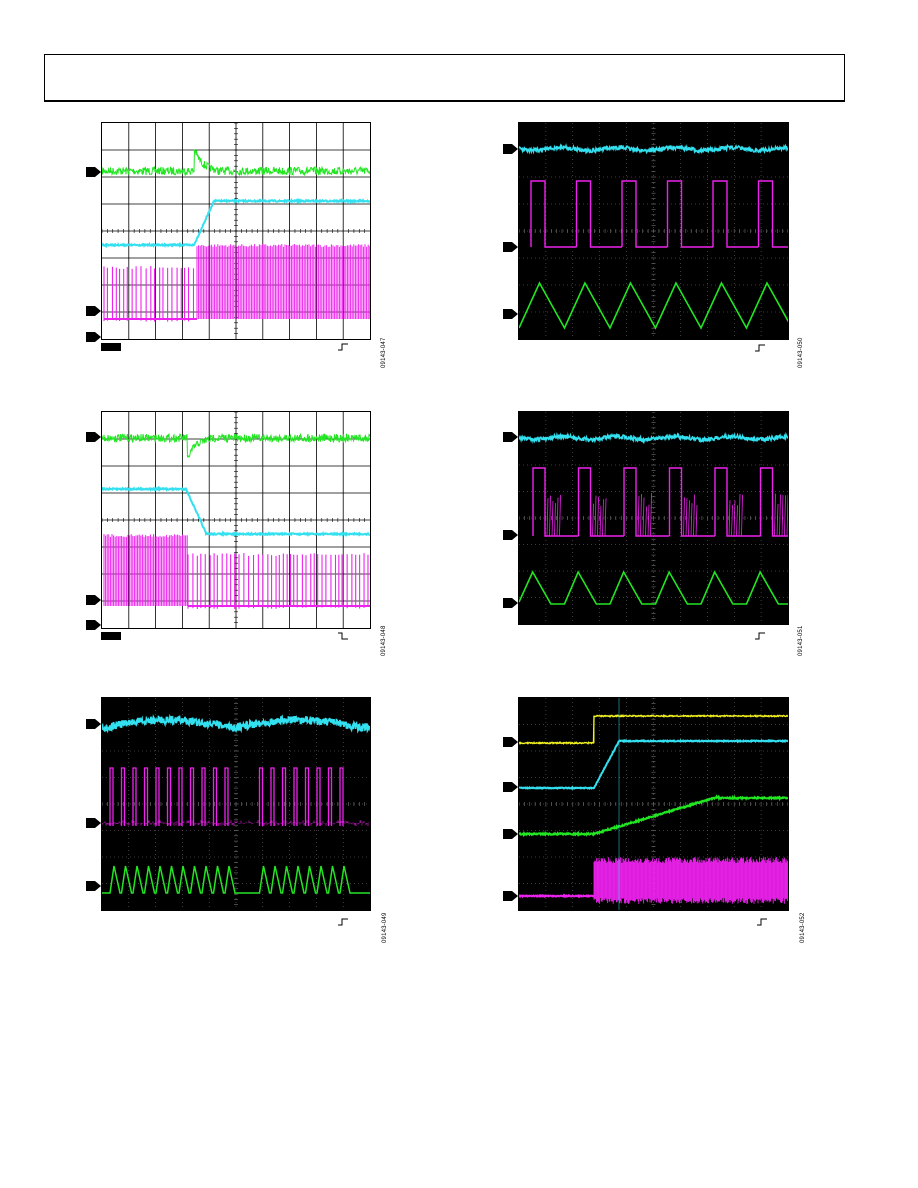  I want to click on scope-capture-pulse-skipping, so click(236, 804).